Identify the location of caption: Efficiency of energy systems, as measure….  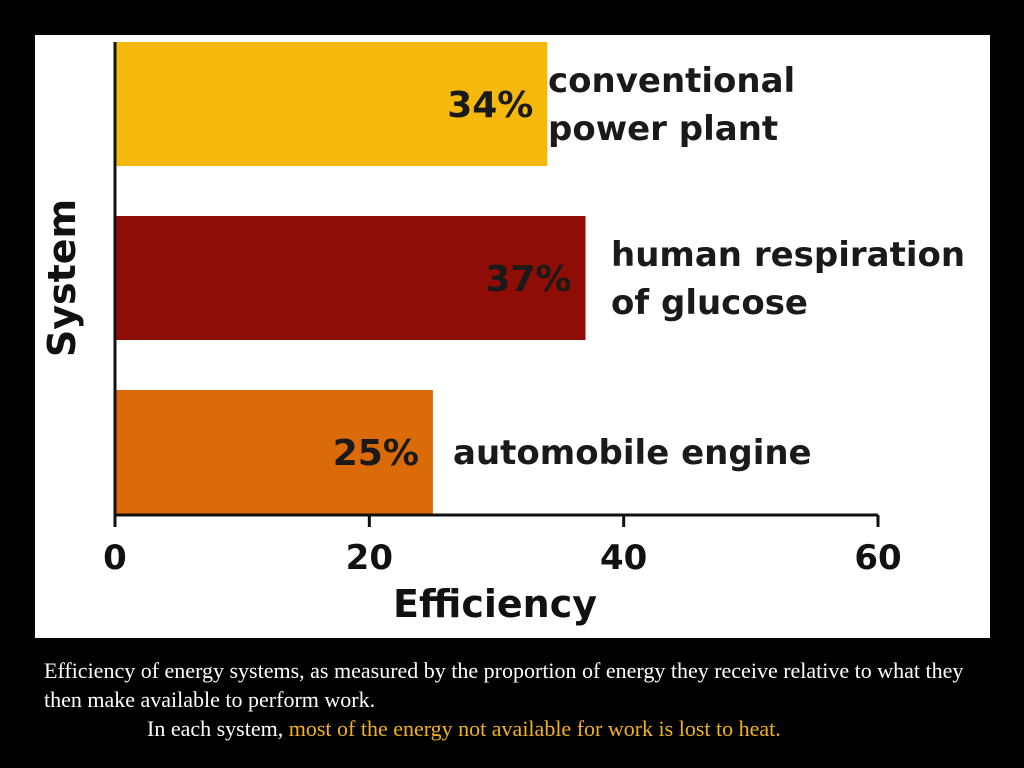
(524, 699).